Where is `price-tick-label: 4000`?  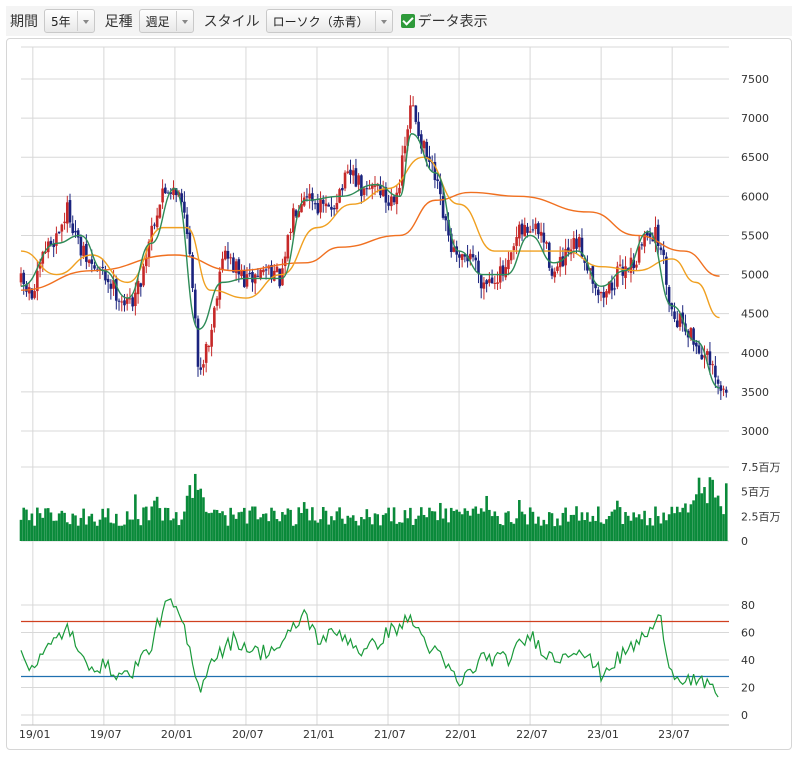 price-tick-label: 4000 is located at coordinates (755, 353).